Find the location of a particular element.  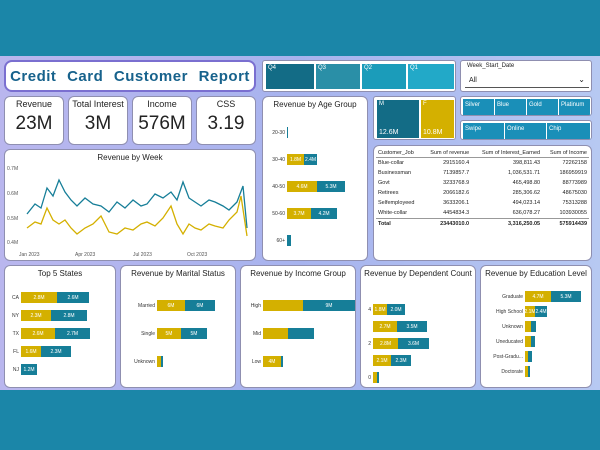

gender-m-label: M is located at coordinates (381, 104).